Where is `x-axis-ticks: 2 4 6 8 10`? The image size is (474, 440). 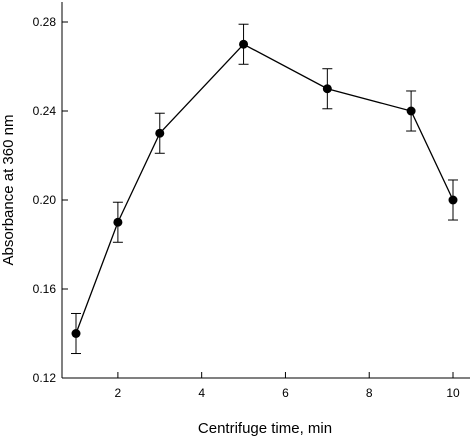
x-axis-ticks: 2 4 6 8 10 is located at coordinates (287, 386).